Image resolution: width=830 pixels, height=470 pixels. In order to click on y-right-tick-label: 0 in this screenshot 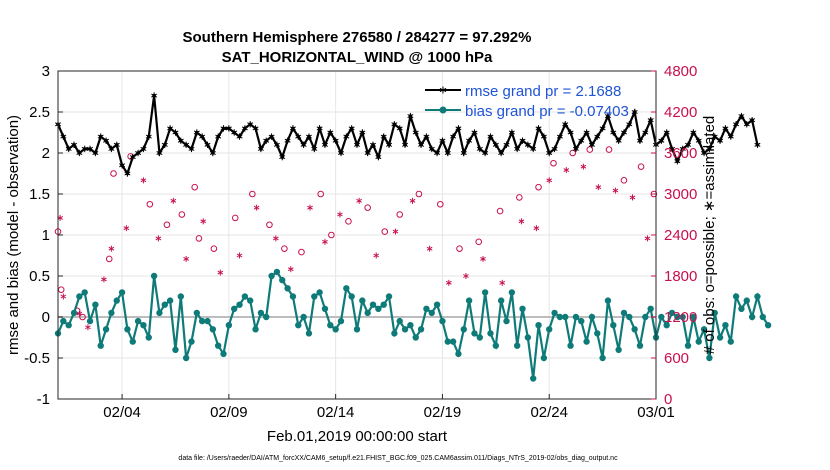, I will do `click(668, 399)`.